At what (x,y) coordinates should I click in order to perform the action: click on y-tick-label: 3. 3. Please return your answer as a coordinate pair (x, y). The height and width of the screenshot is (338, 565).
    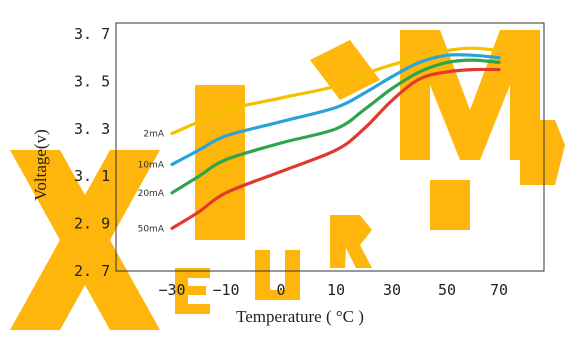
    Looking at the image, I should click on (92, 129).